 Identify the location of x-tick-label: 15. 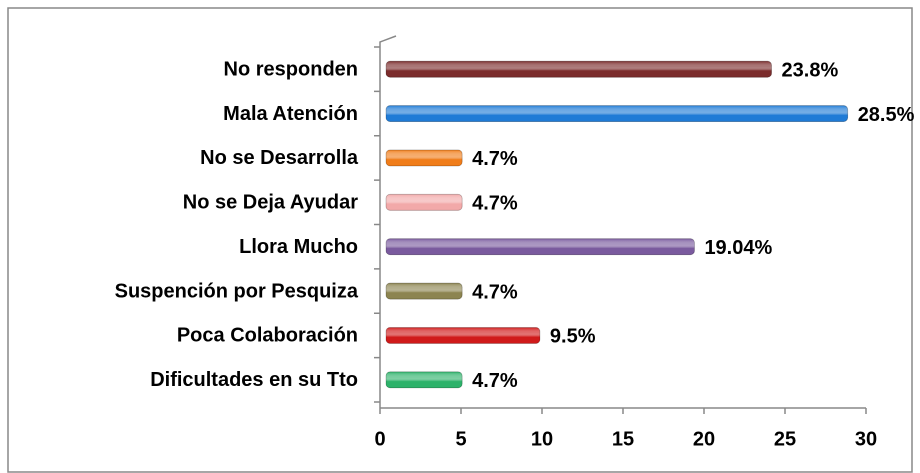
(623, 439).